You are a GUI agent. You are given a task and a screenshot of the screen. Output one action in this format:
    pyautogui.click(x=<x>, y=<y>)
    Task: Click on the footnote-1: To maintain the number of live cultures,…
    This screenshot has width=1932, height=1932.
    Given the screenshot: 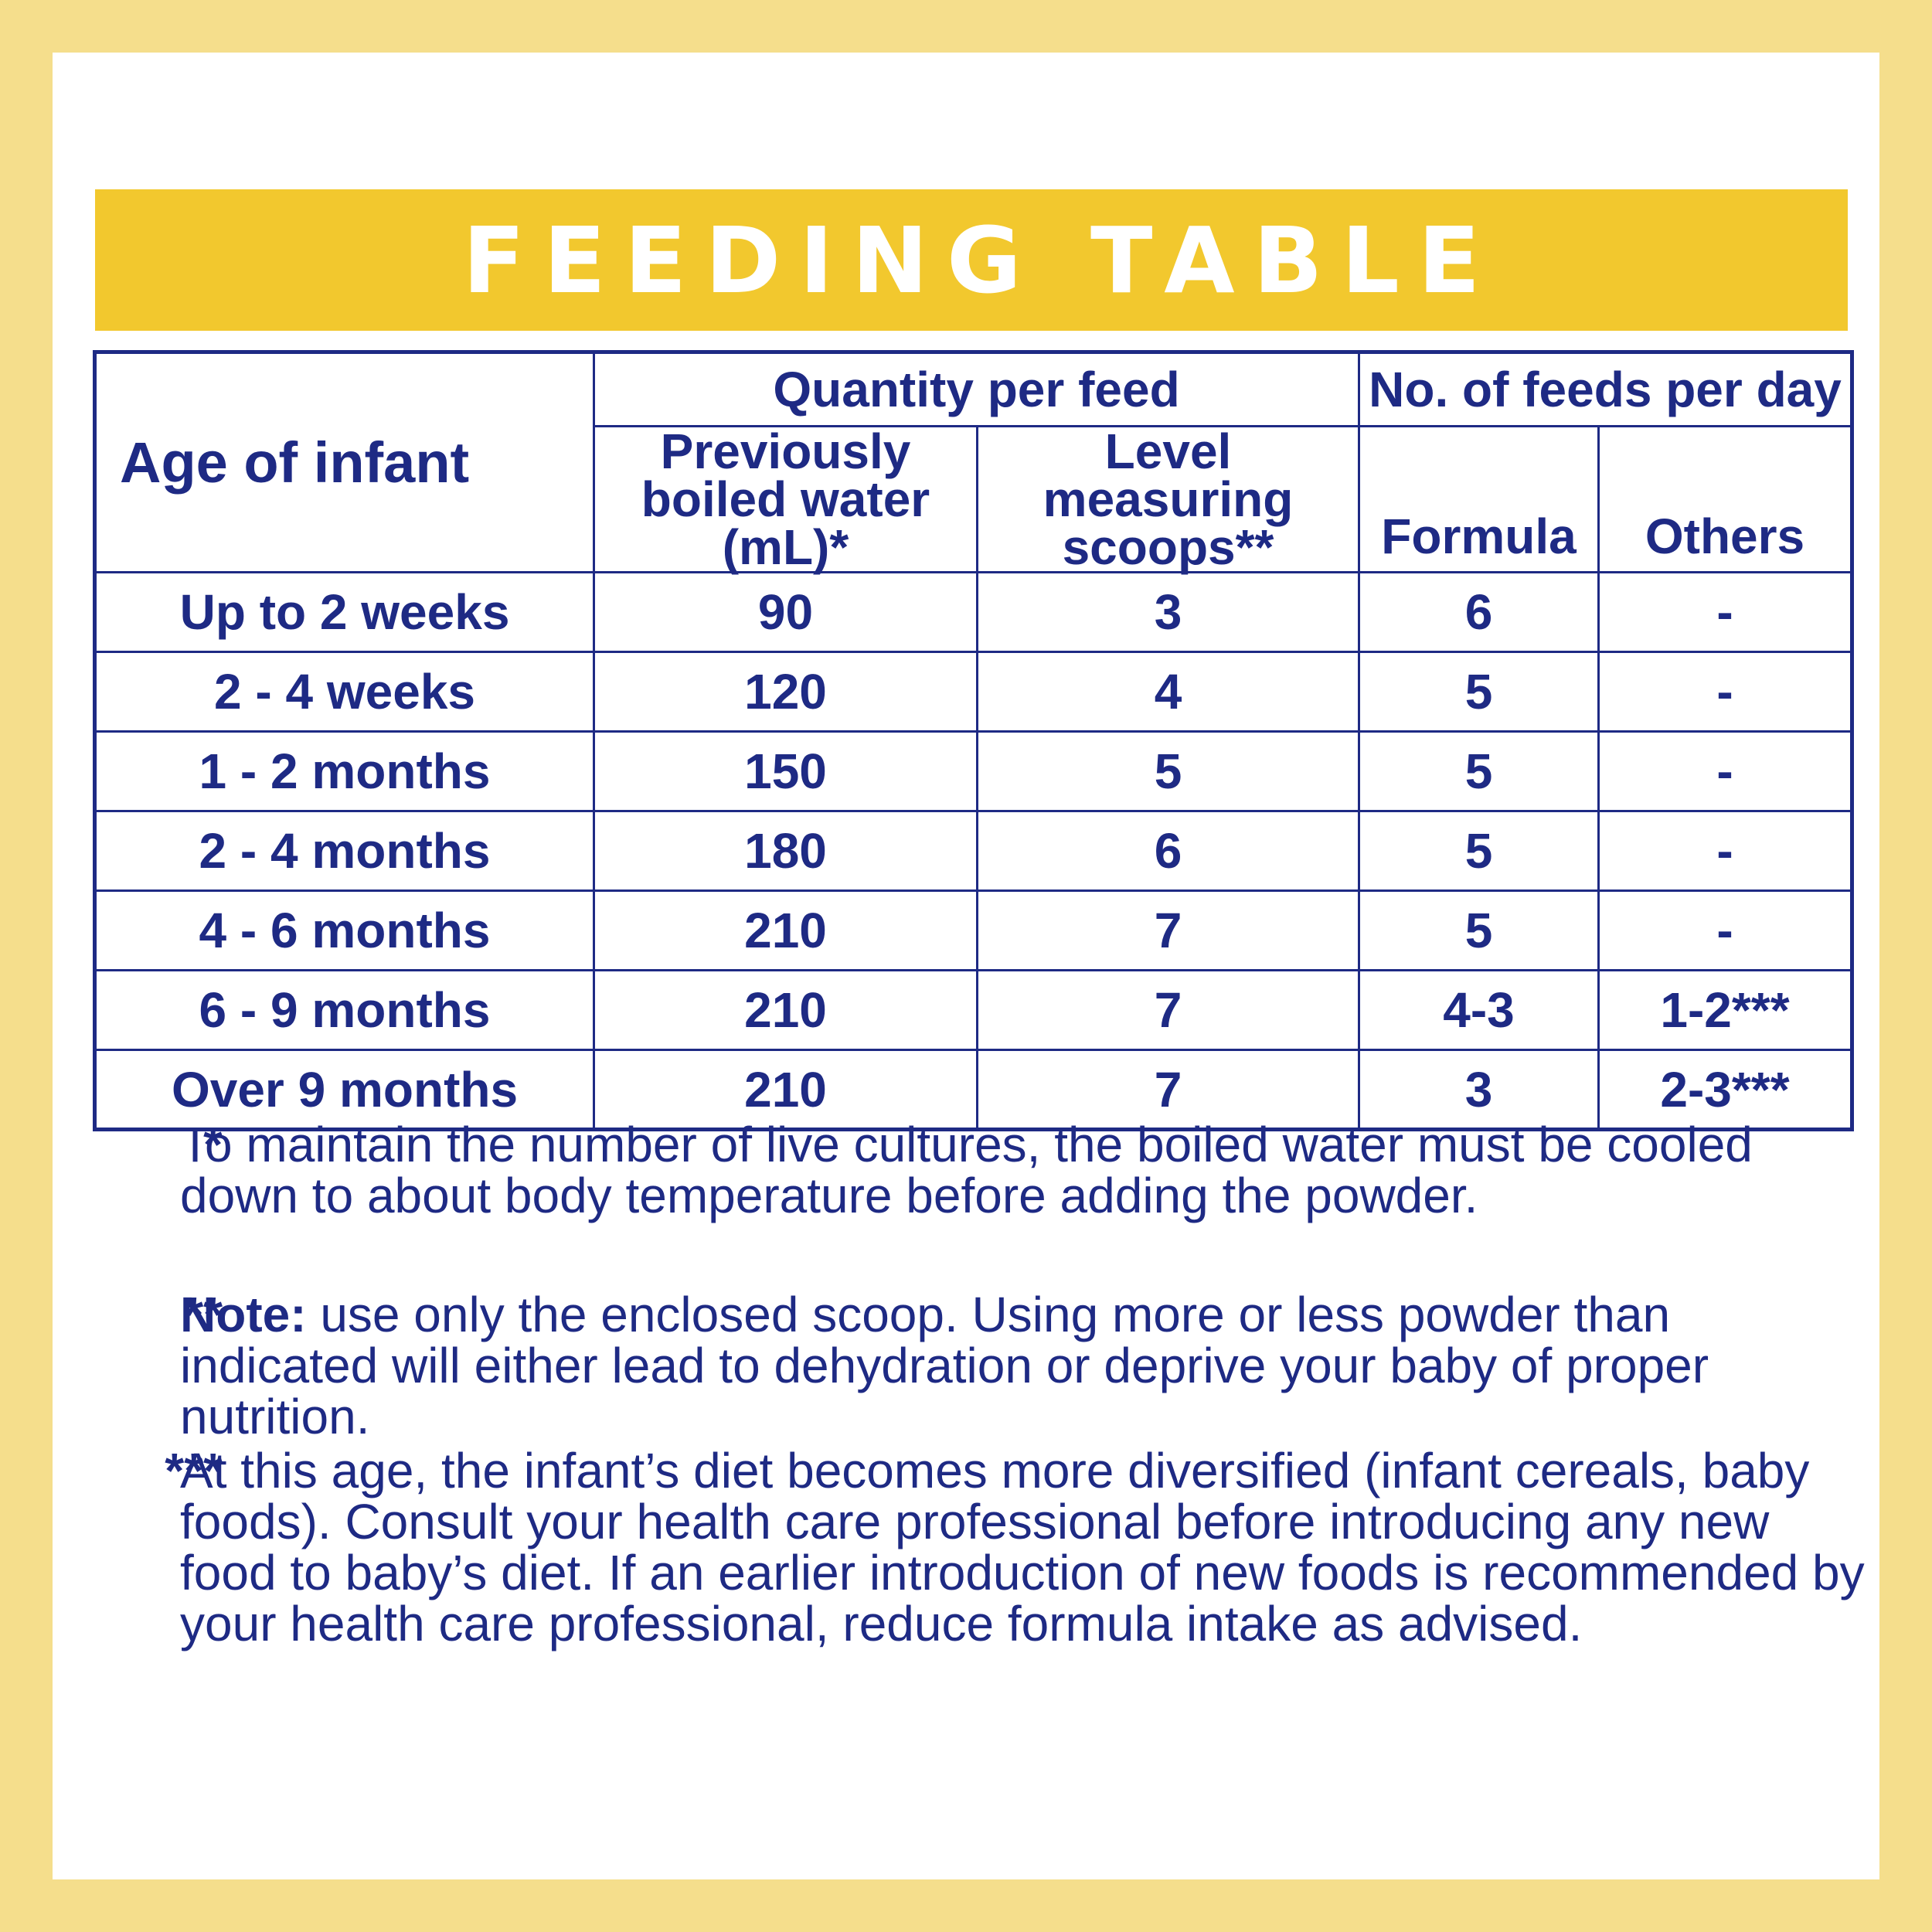 What is the action you would take?
    pyautogui.click(x=1011, y=1170)
    